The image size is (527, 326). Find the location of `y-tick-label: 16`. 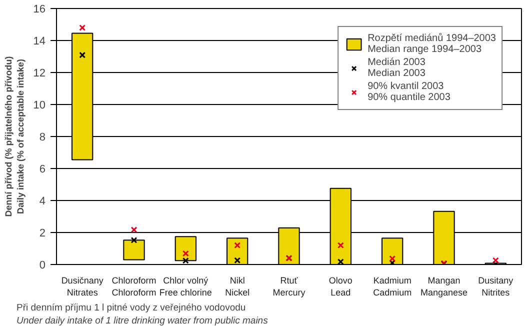

y-tick-label: 16 is located at coordinates (39, 10).